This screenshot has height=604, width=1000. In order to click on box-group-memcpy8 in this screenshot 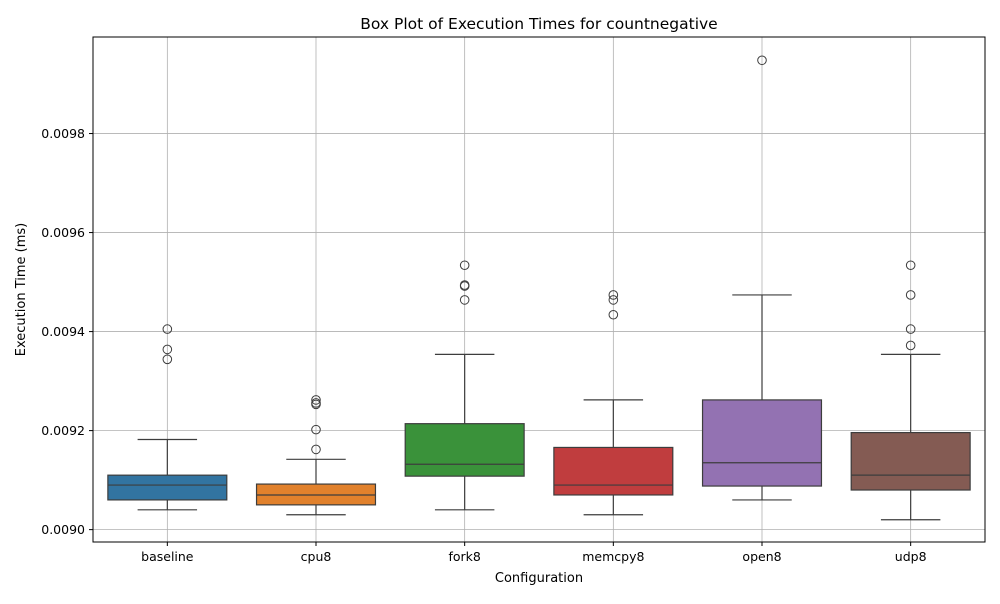, I will do `click(613, 403)`.